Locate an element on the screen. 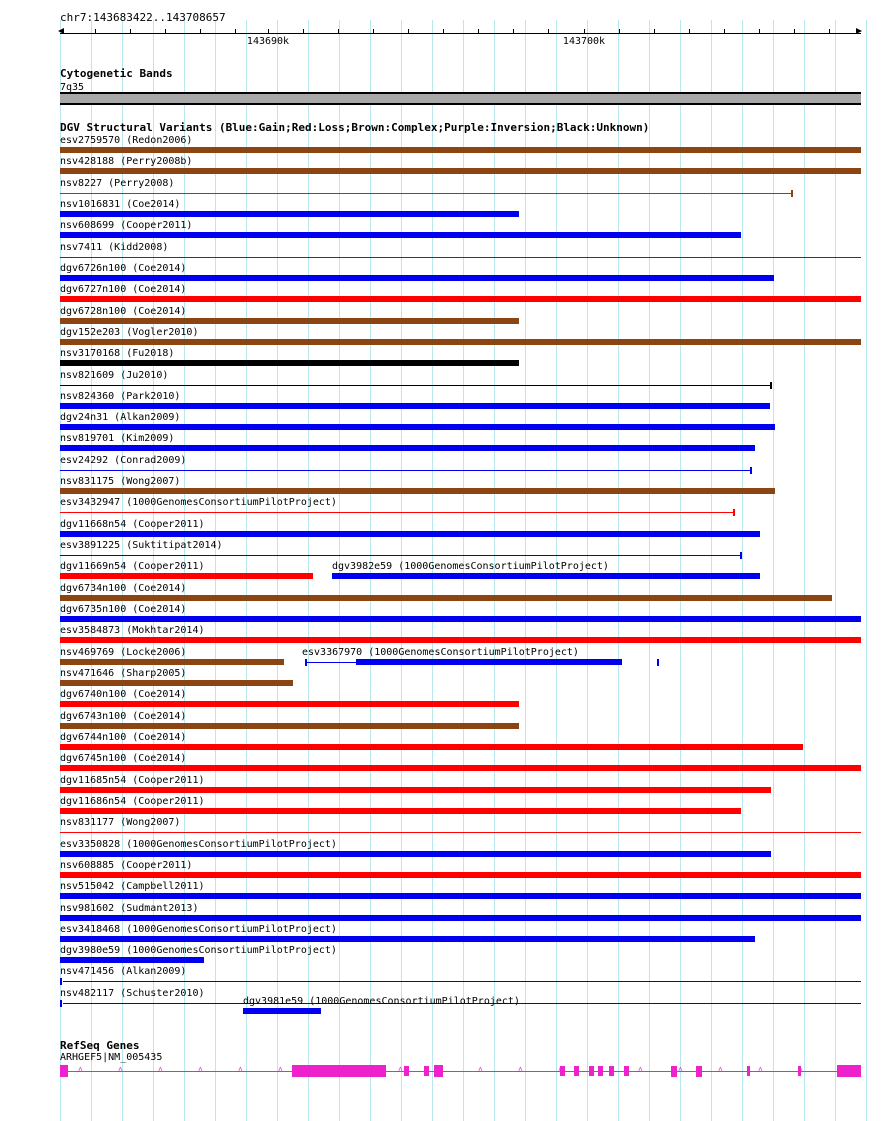  variant-label: esv3891225 (Suktitipat2014) is located at coordinates (141, 546).